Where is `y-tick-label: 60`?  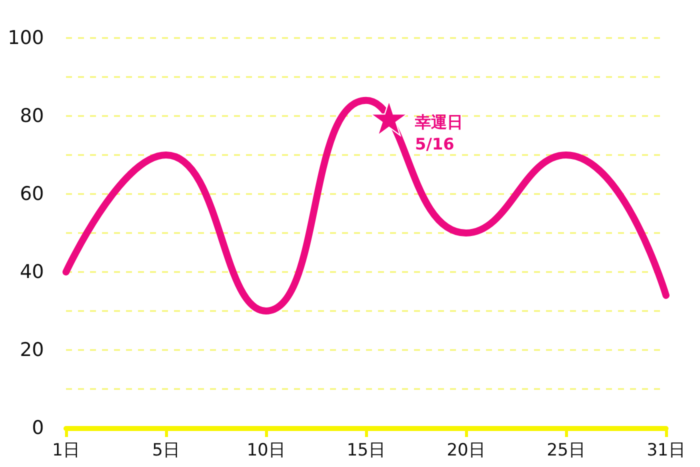
y-tick-label: 60 is located at coordinates (32, 194).